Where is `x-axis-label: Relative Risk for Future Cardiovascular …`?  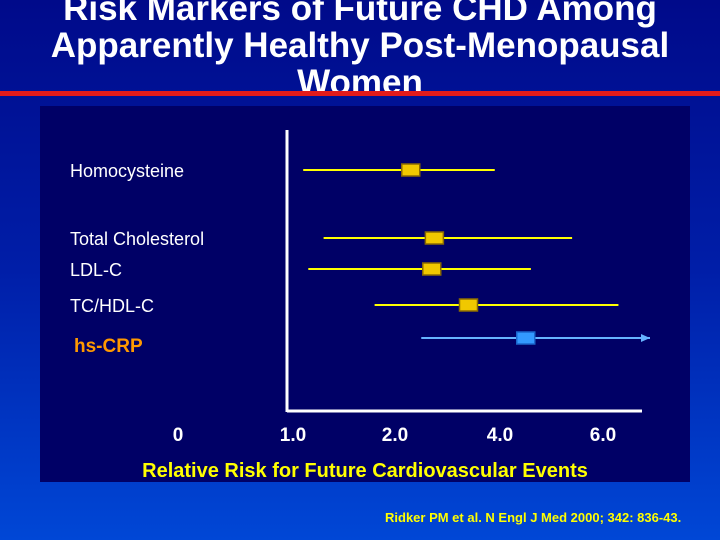
x-axis-label: Relative Risk for Future Cardiovascular … is located at coordinates (365, 471).